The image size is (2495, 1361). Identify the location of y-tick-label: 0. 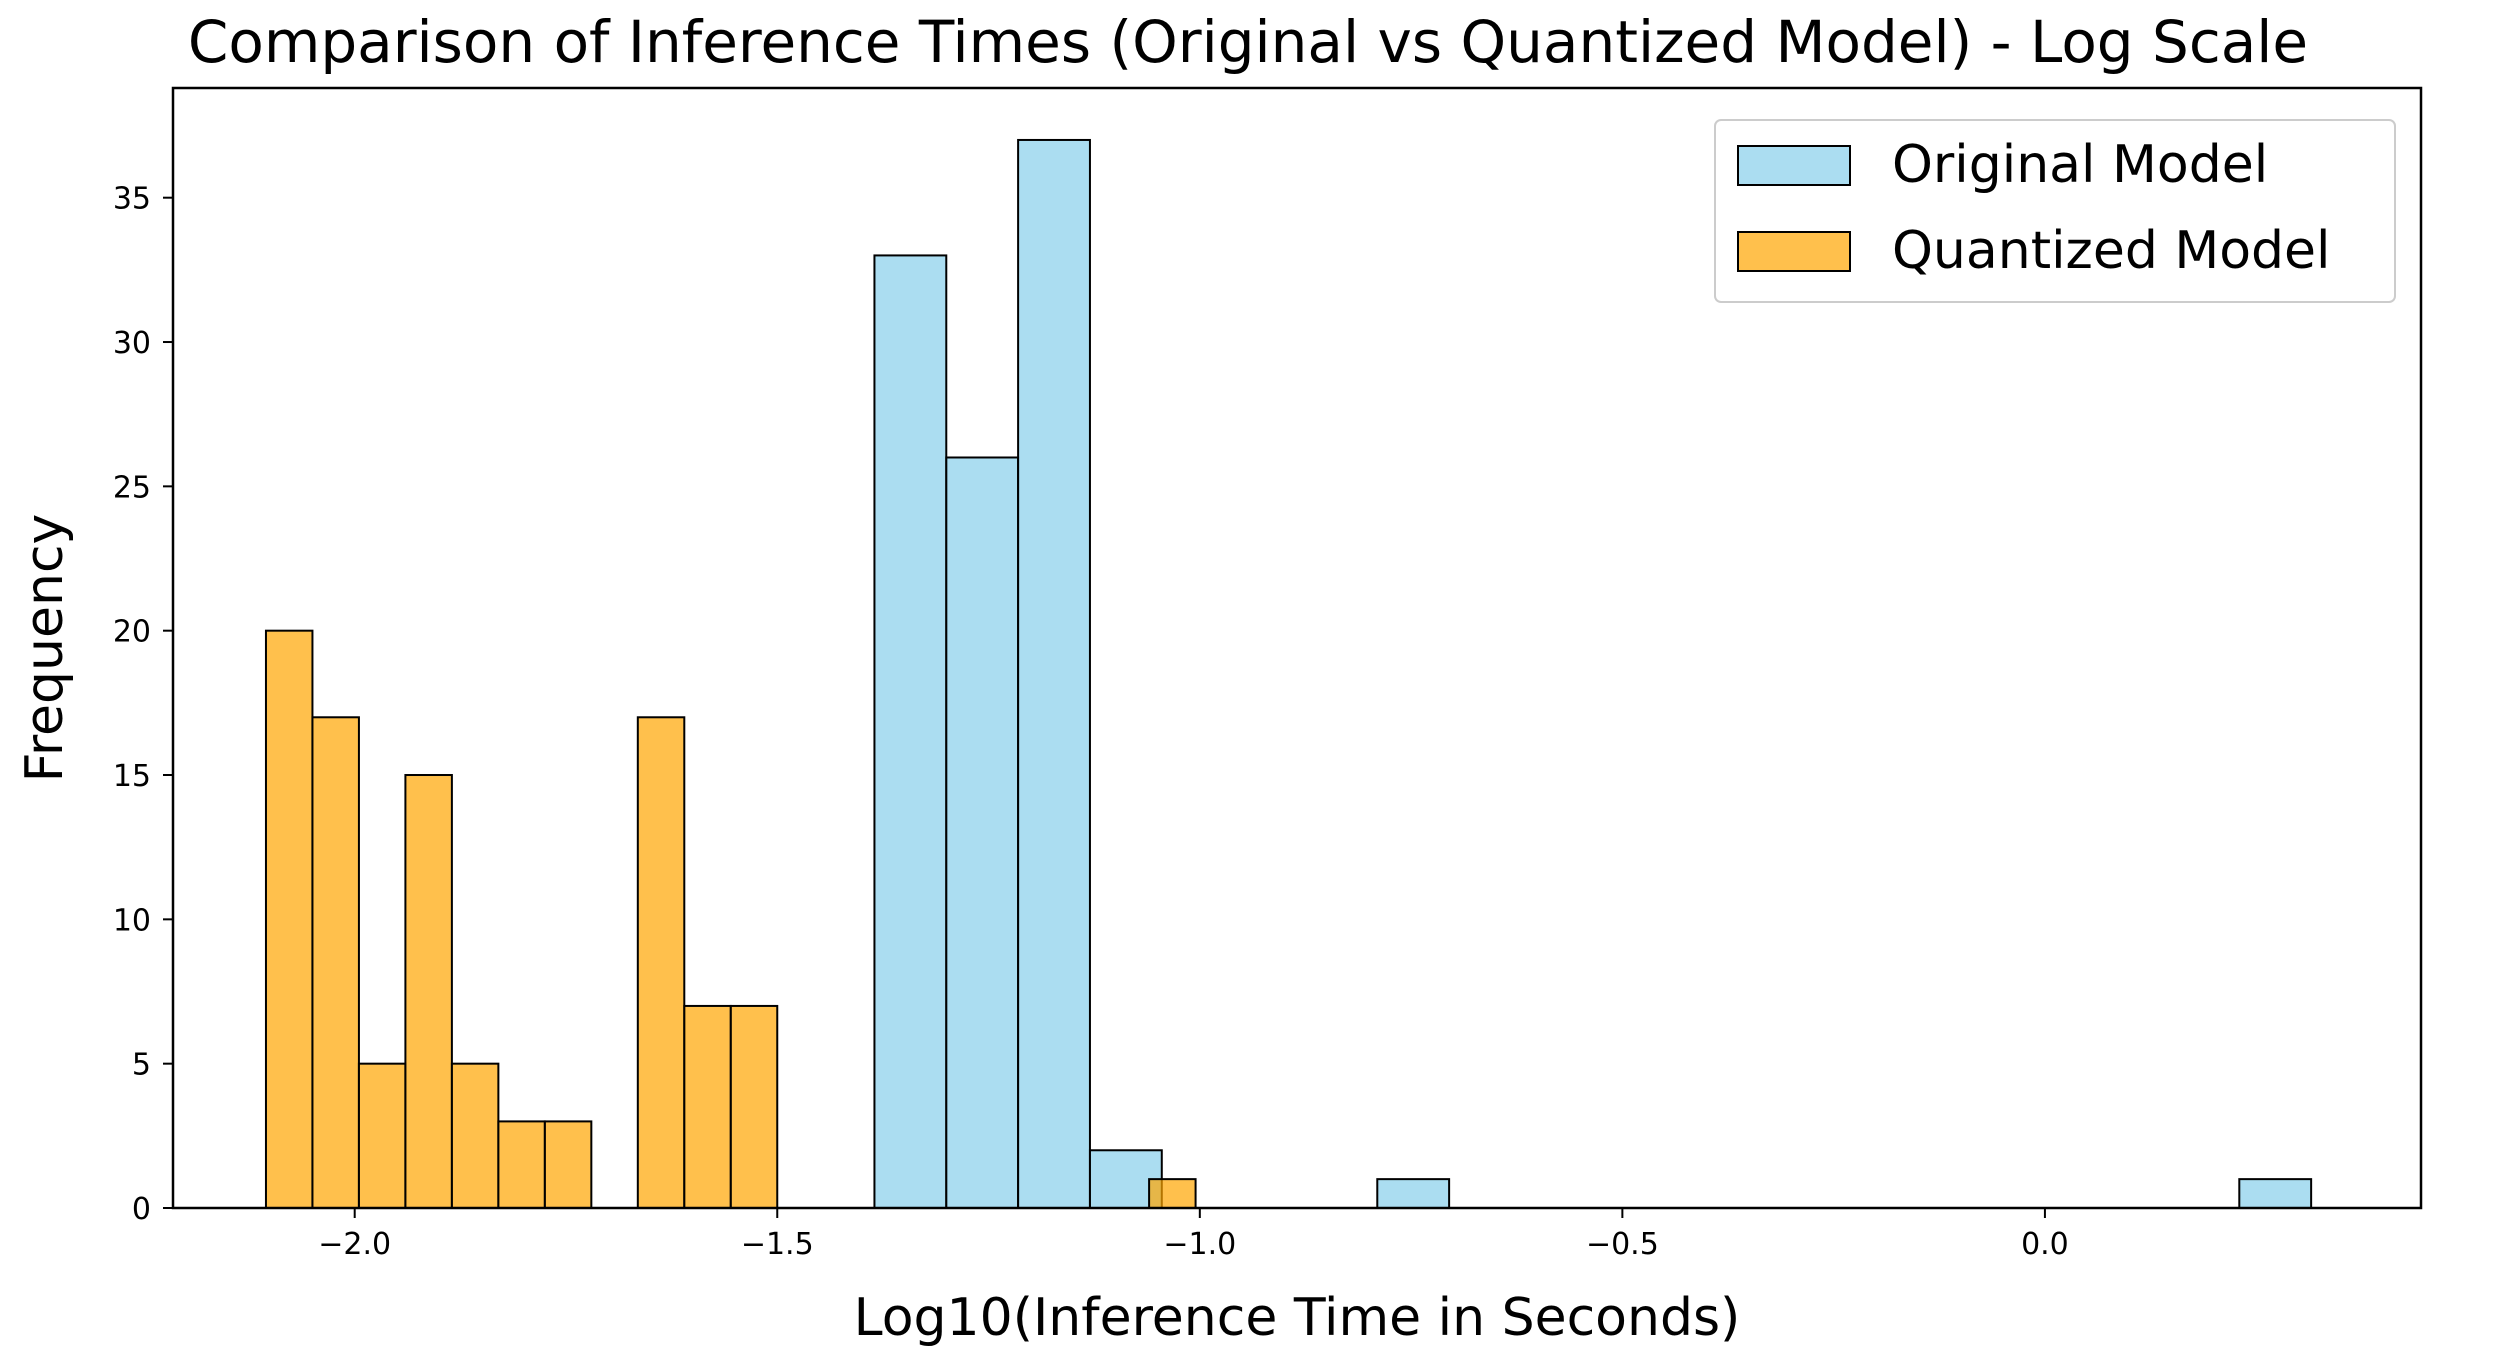
(141, 1209).